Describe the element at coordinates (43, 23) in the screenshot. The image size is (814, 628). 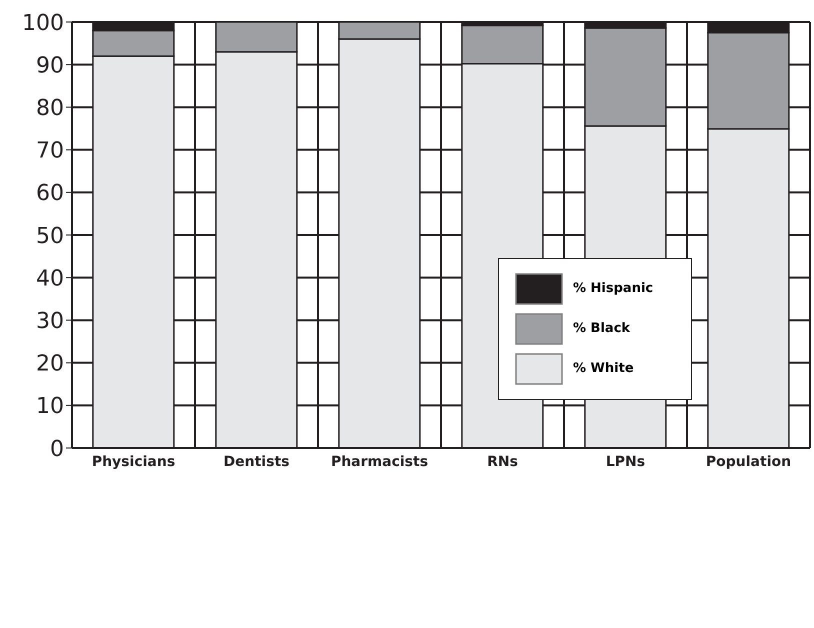
I see `y-tick-label: 100` at that location.